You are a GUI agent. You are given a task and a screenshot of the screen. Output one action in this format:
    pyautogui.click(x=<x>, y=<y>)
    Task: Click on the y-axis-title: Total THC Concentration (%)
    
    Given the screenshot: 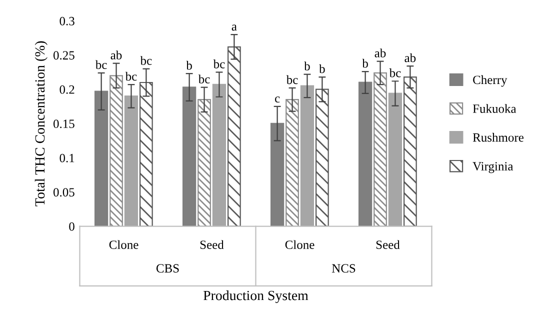 What is the action you would take?
    pyautogui.click(x=41, y=123)
    